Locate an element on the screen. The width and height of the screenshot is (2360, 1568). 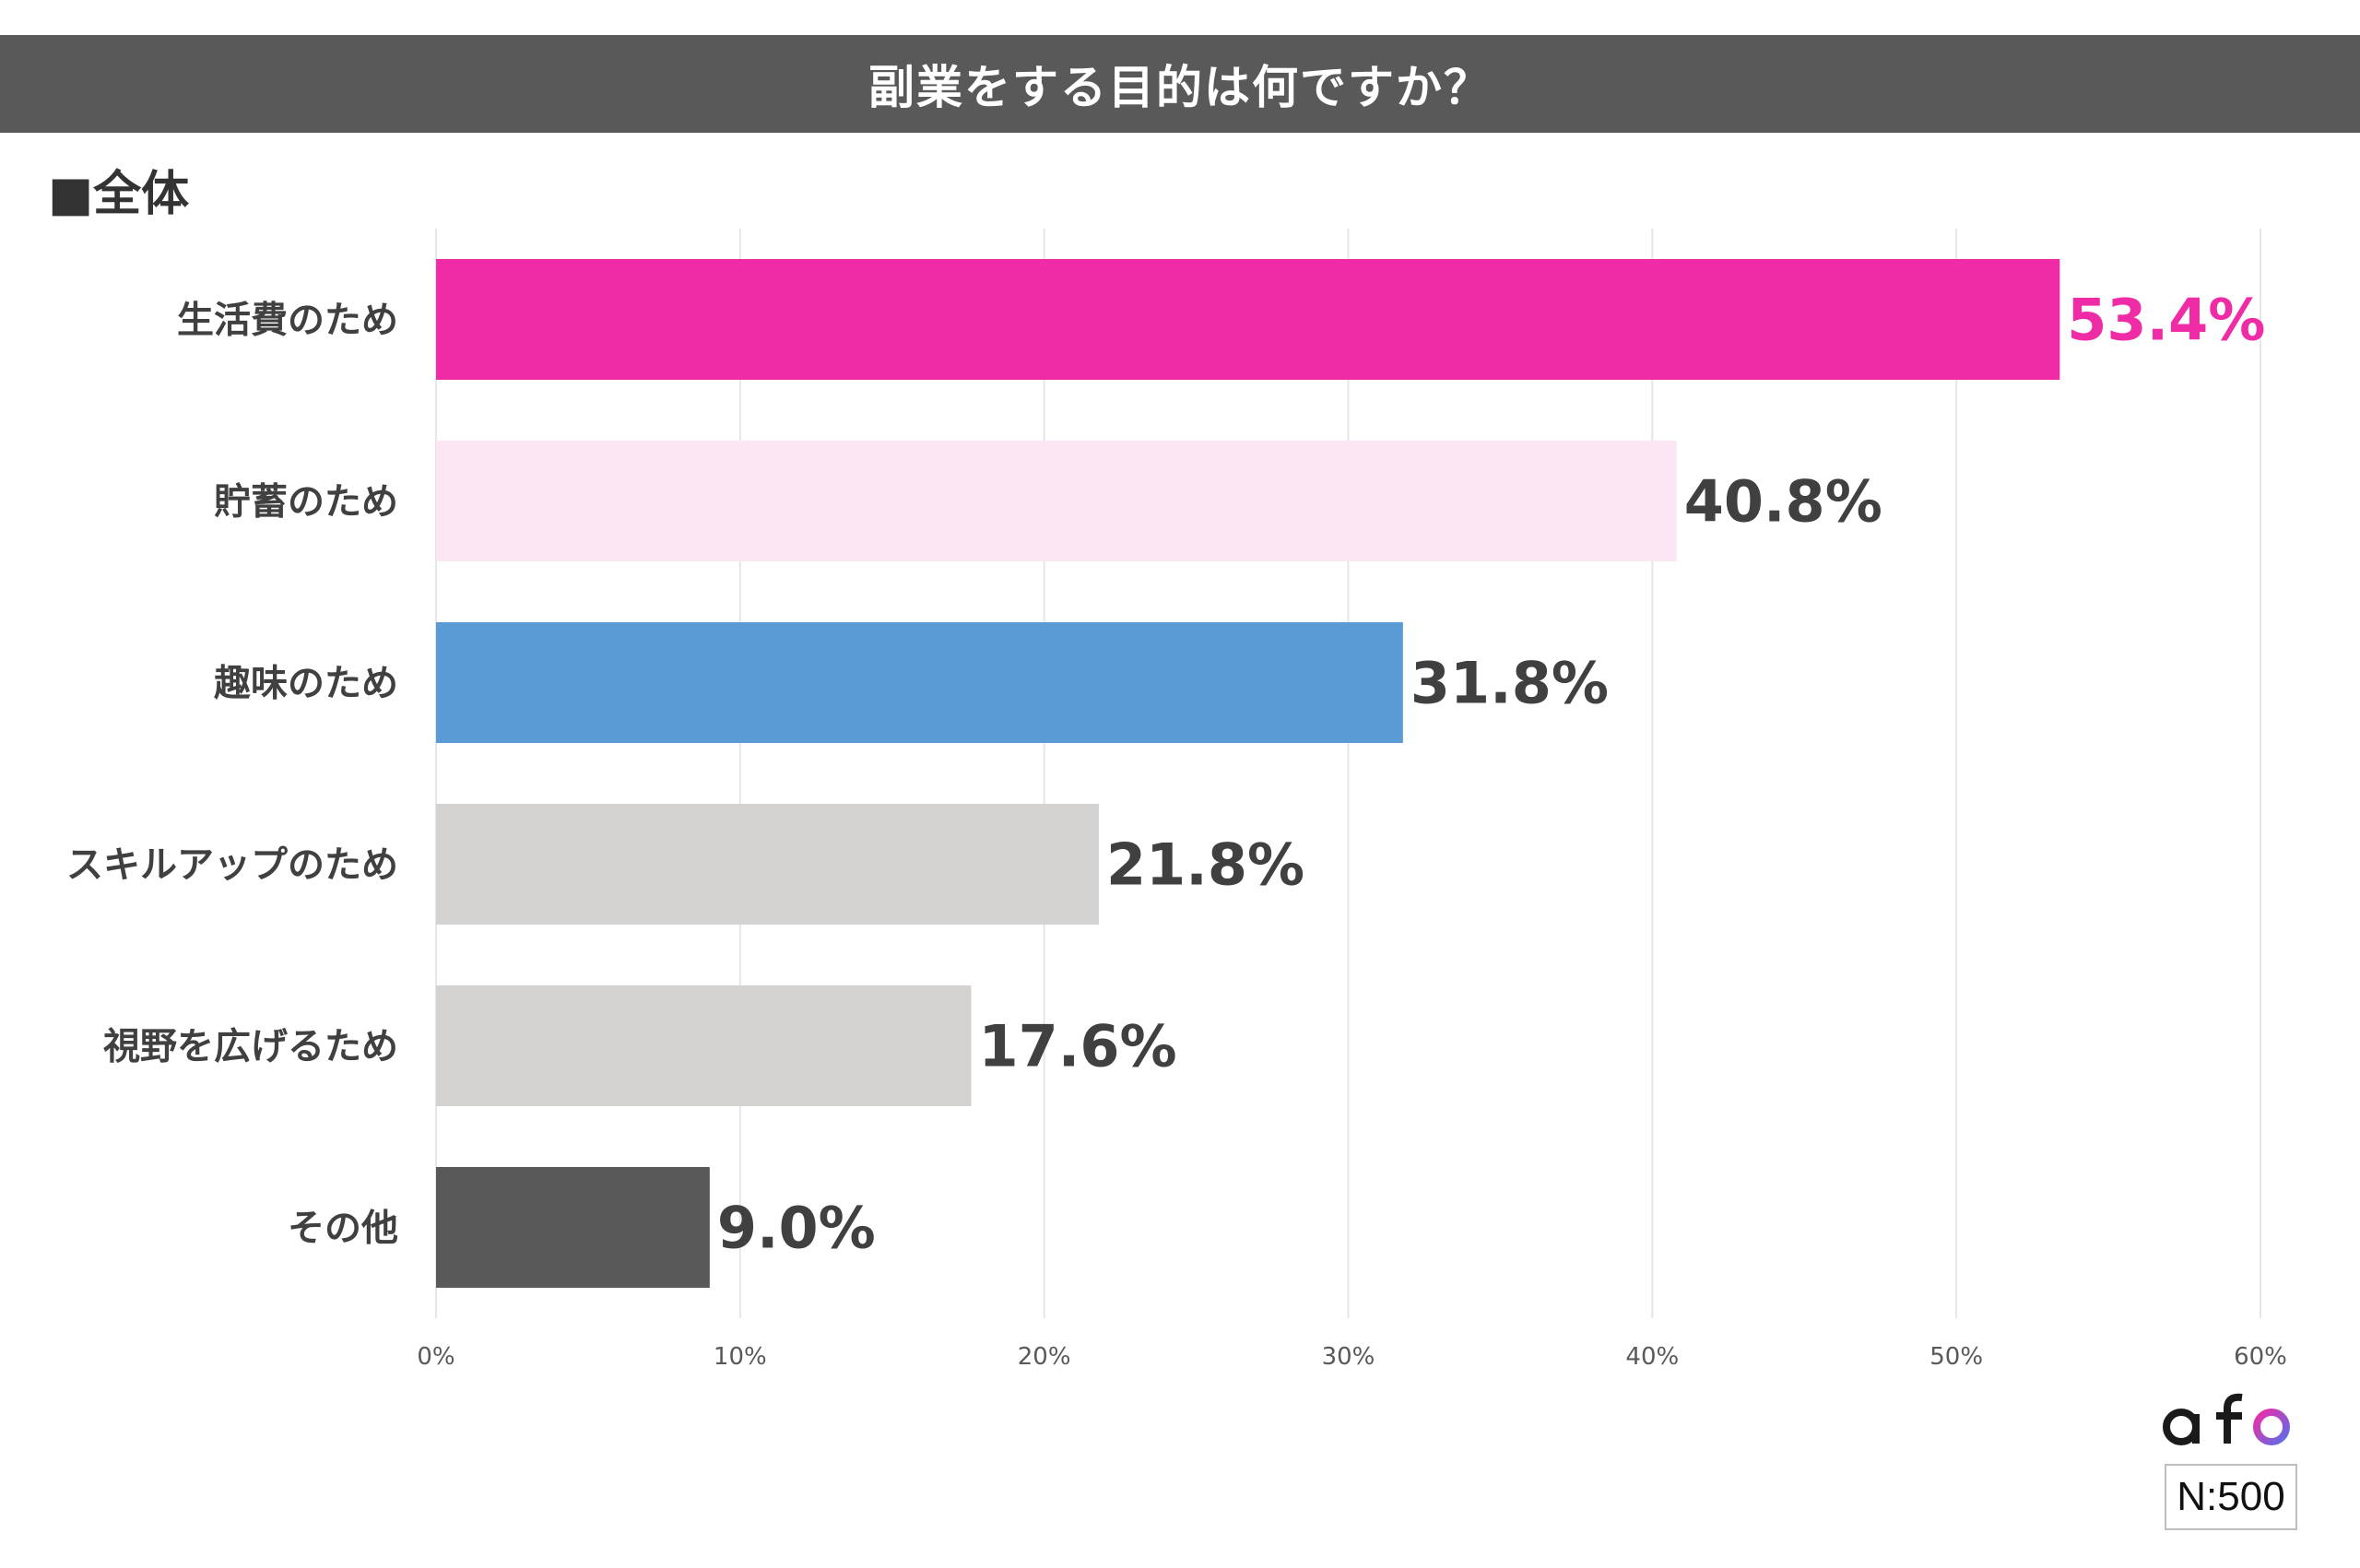
x-tick-label: 0% is located at coordinates (435, 1357).